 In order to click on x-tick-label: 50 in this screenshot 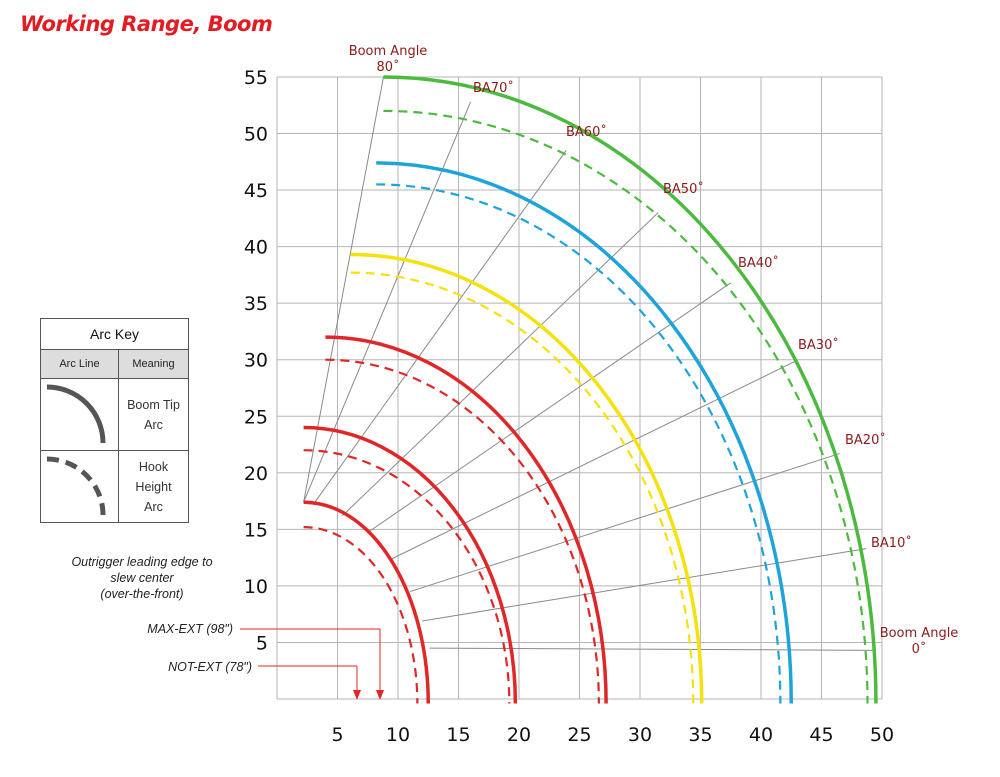, I will do `click(882, 735)`.